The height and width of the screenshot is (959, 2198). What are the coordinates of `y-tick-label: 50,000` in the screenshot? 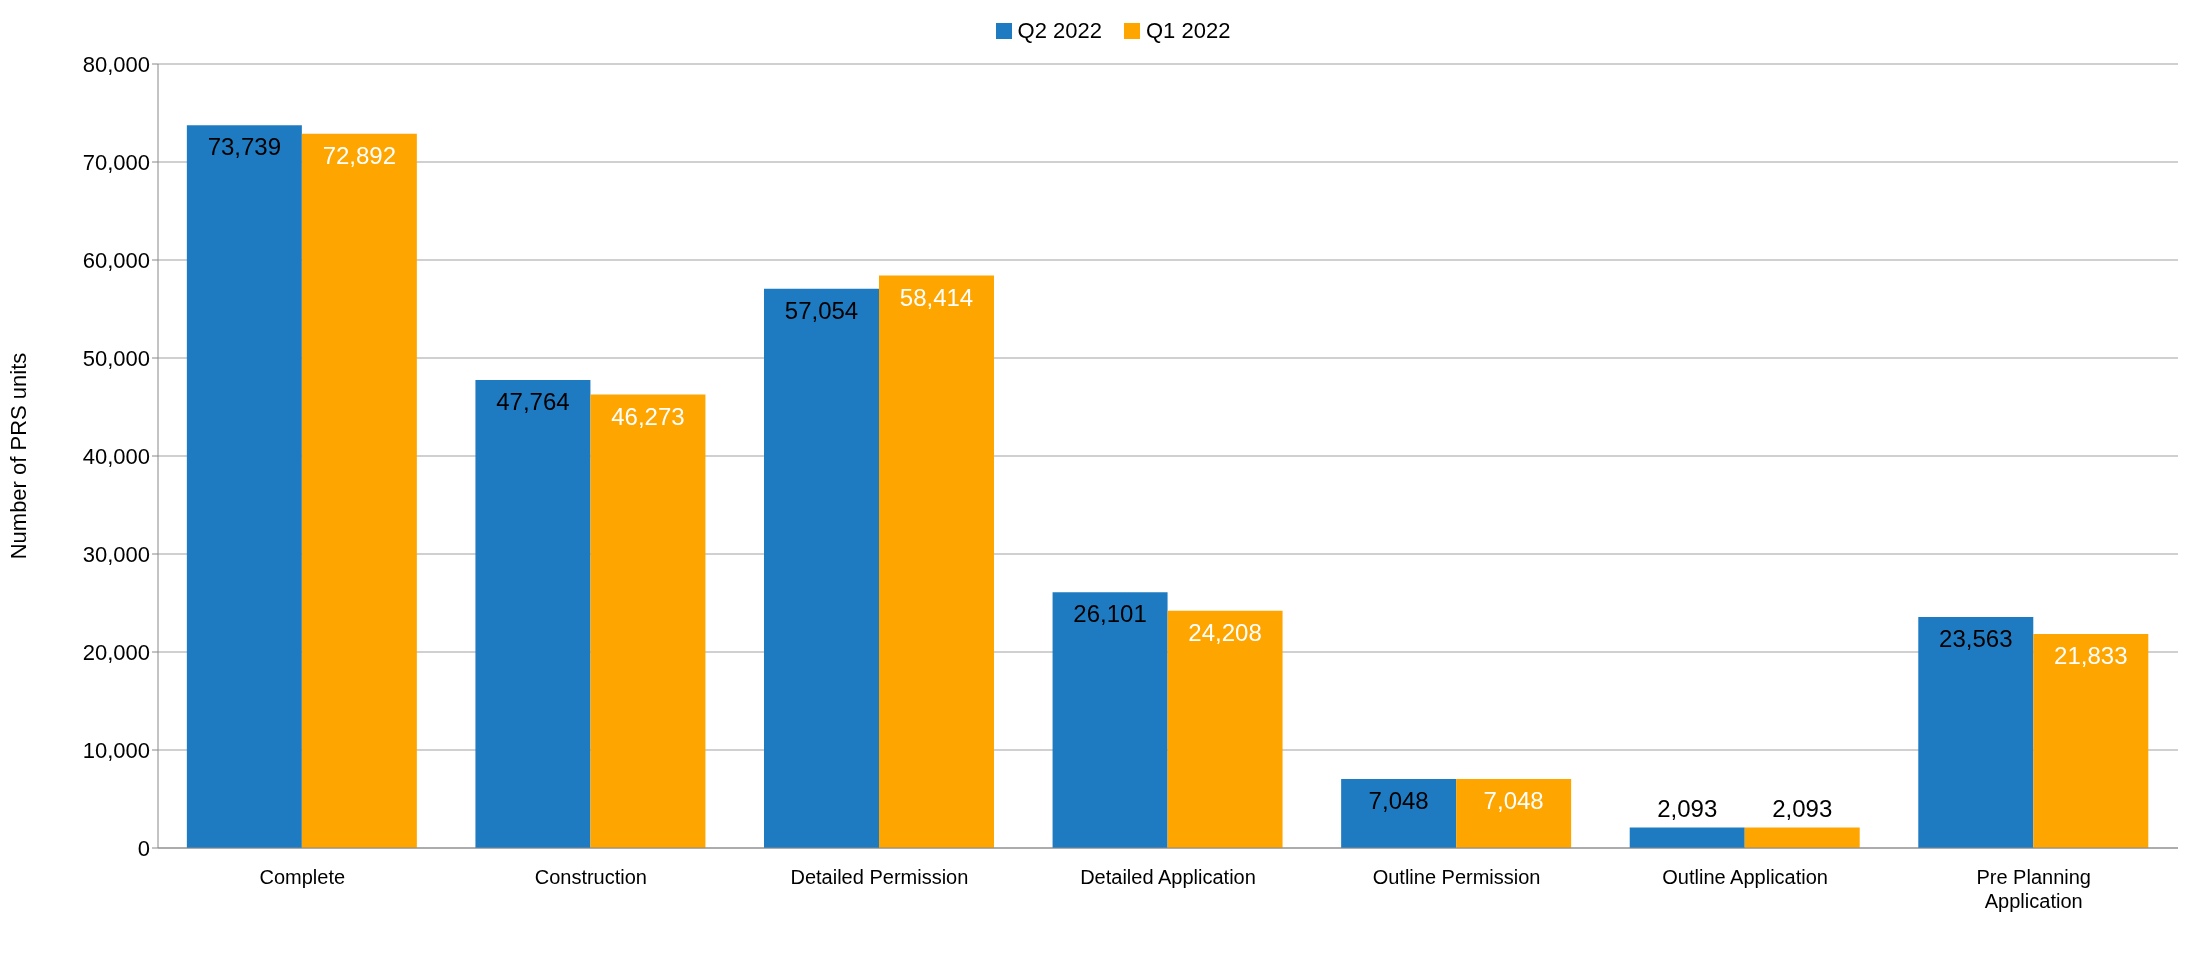 It's located at (116, 358).